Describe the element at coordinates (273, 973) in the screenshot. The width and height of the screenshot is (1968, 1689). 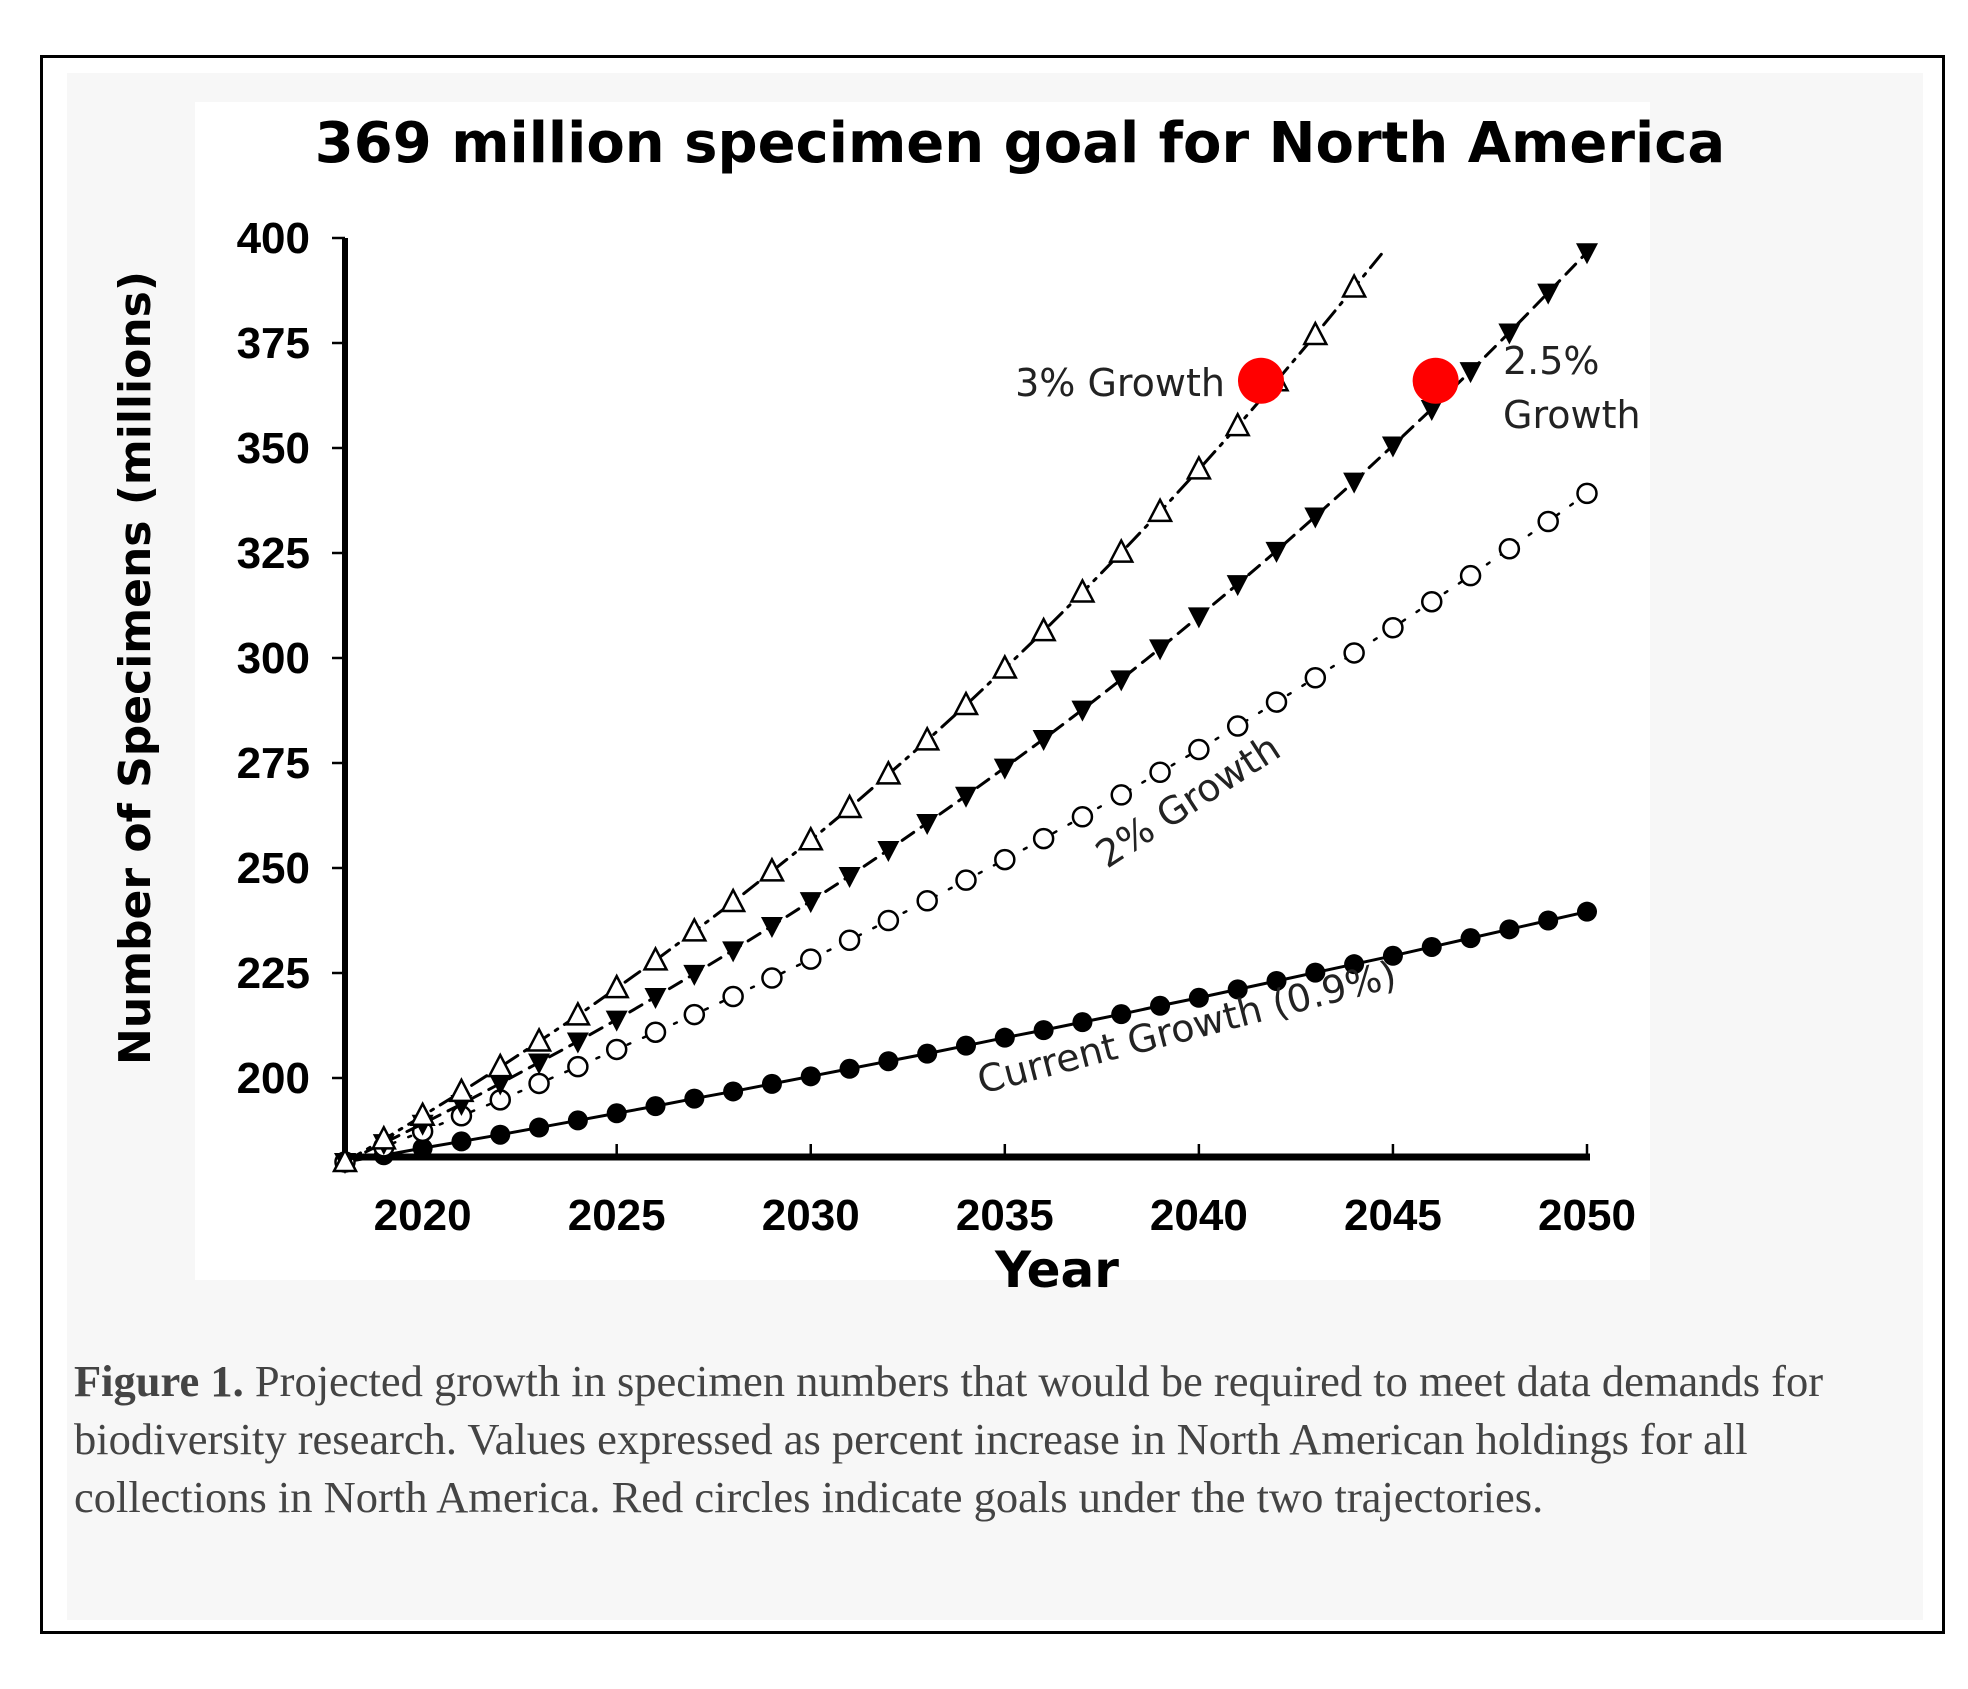
I see `y-tick-label: 225` at that location.